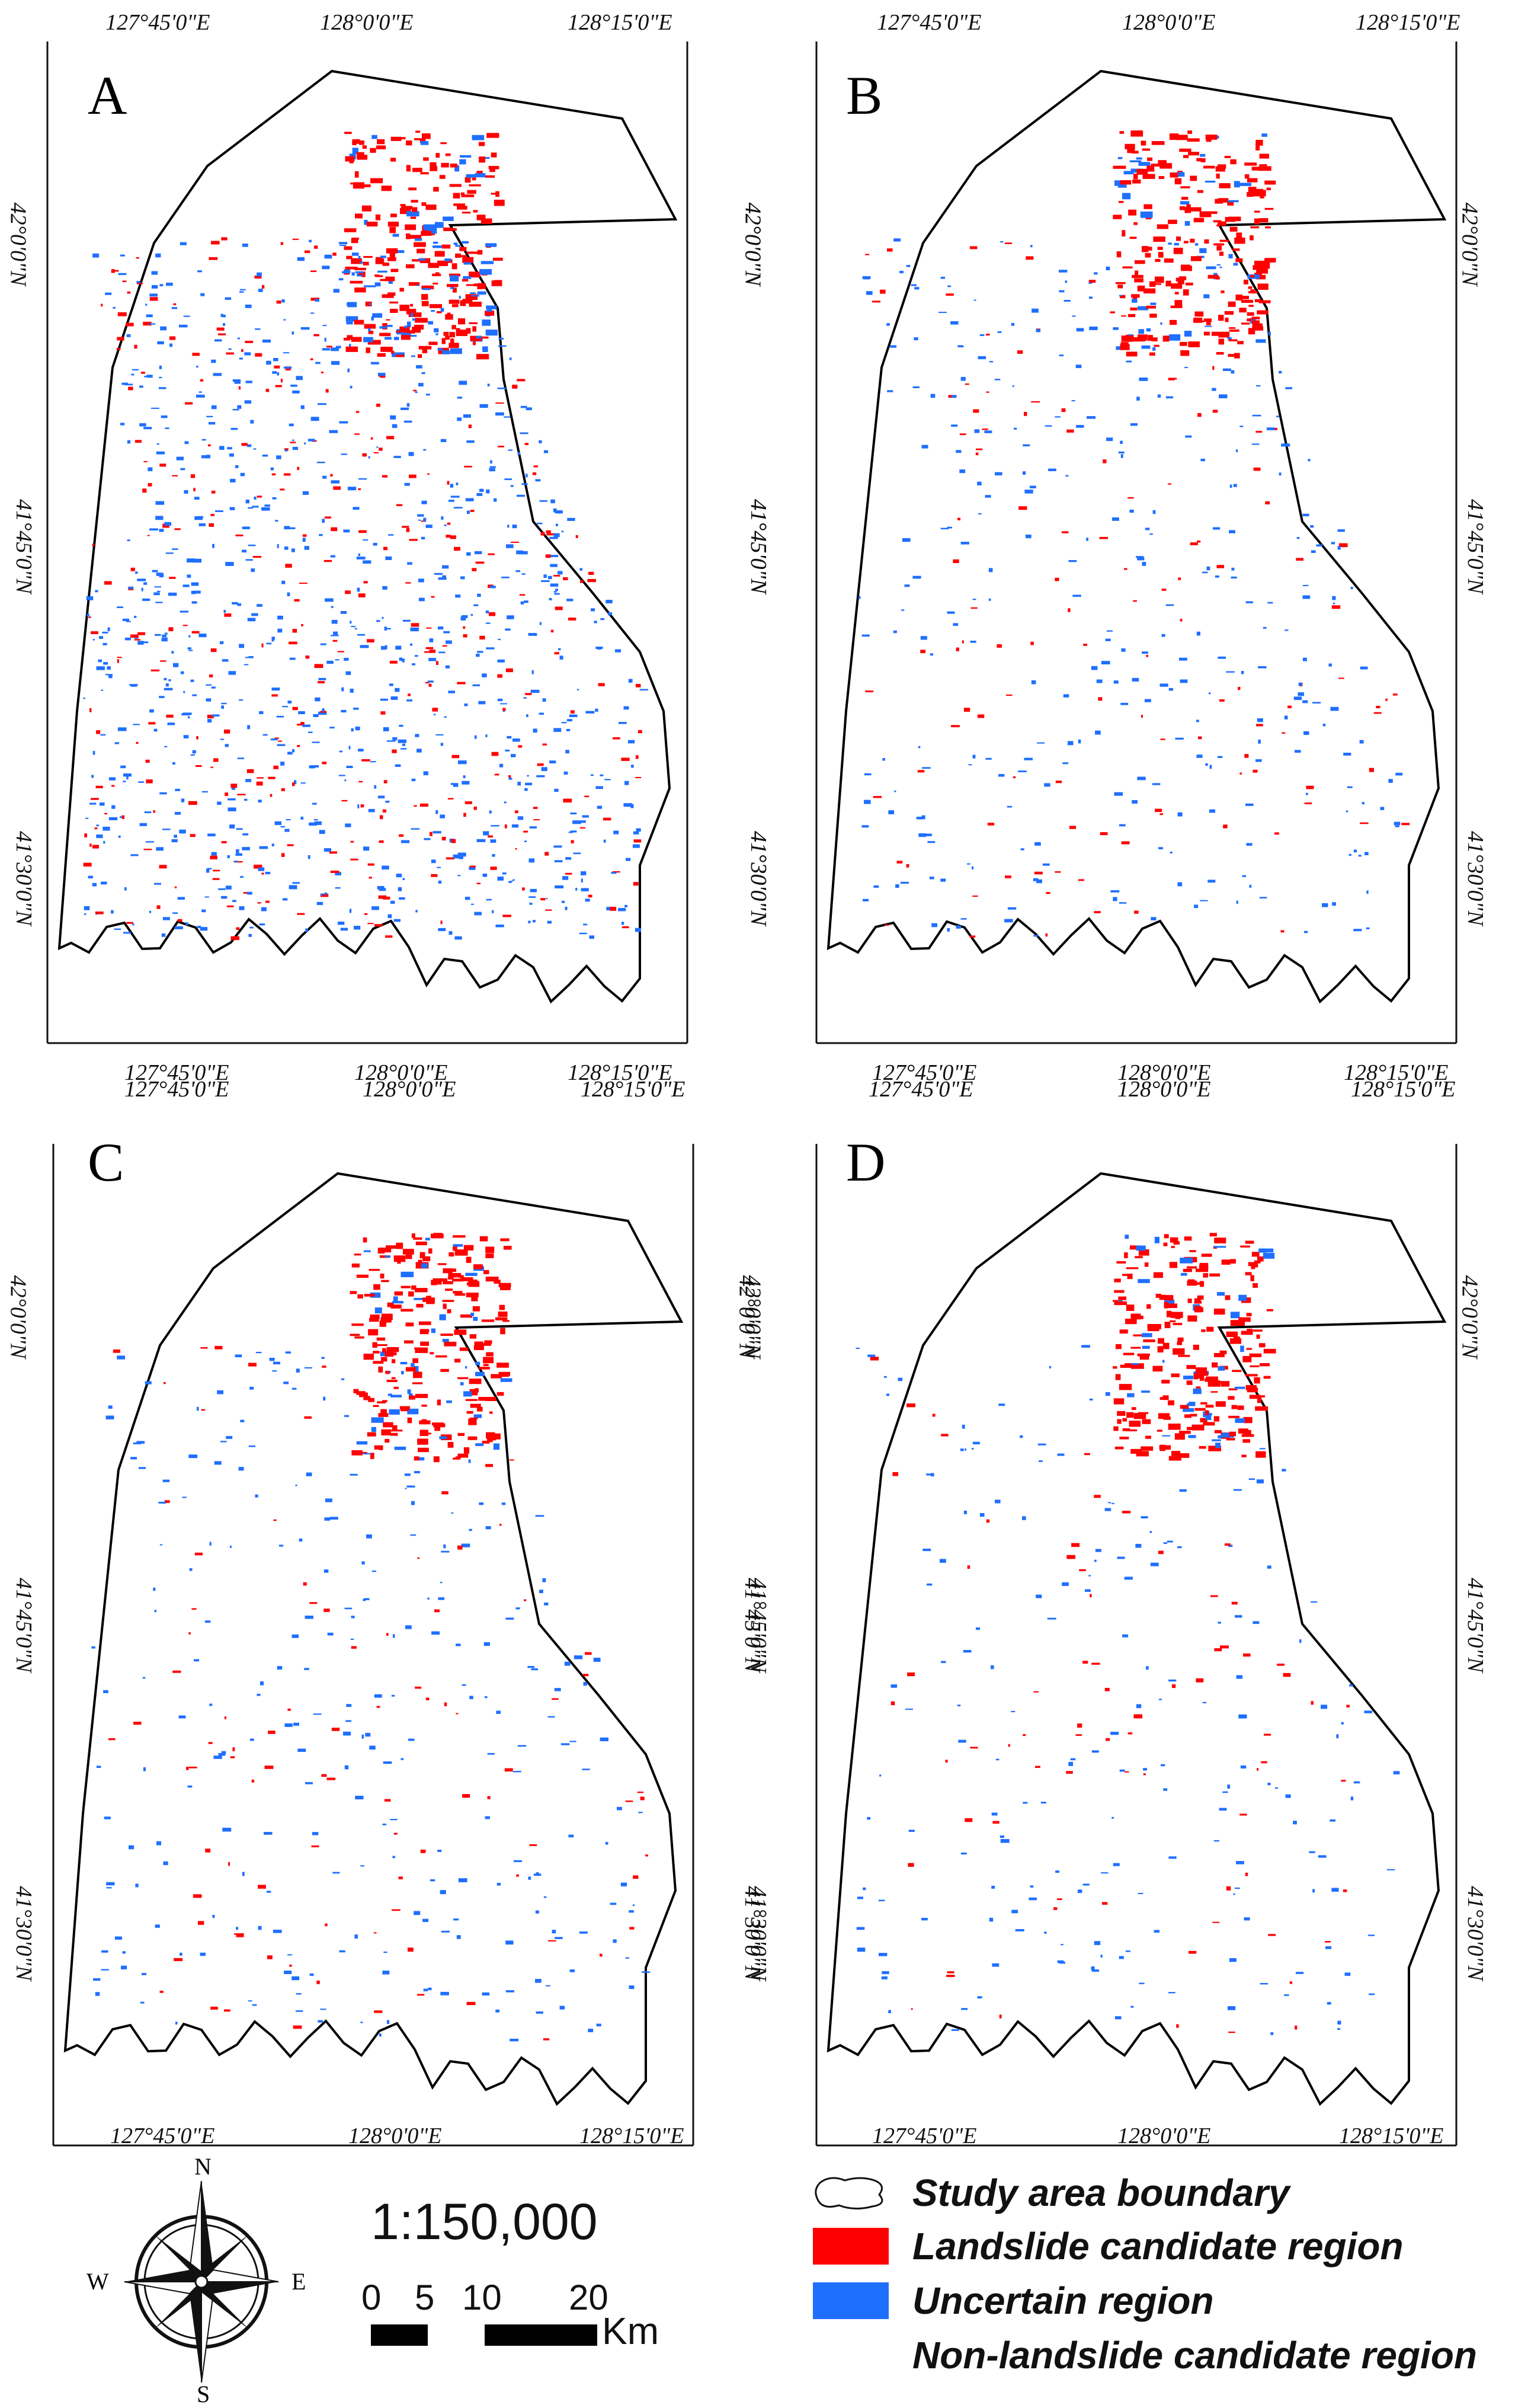 The width and height of the screenshot is (1528, 2408). I want to click on lon-tick-bottom-a-2: 128°0'0"E, so click(401, 1072).